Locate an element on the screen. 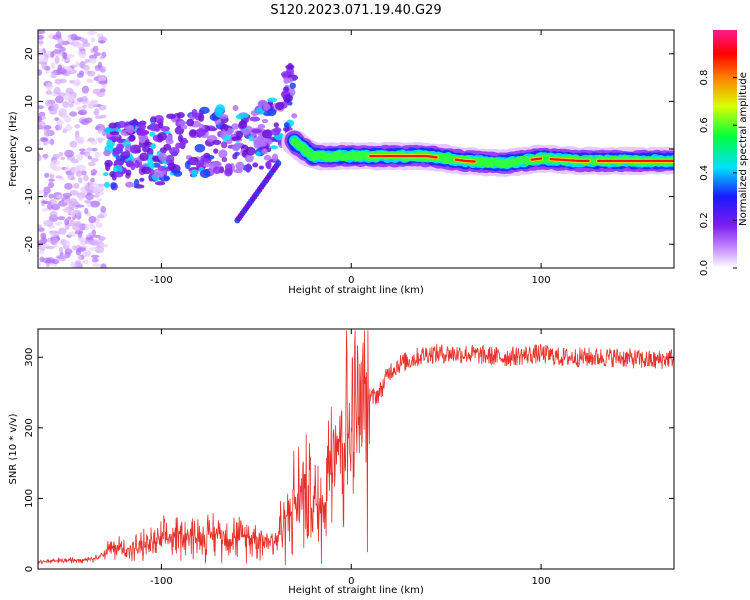 The width and height of the screenshot is (750, 600). snr-ytick-label: 100 is located at coordinates (29, 498).